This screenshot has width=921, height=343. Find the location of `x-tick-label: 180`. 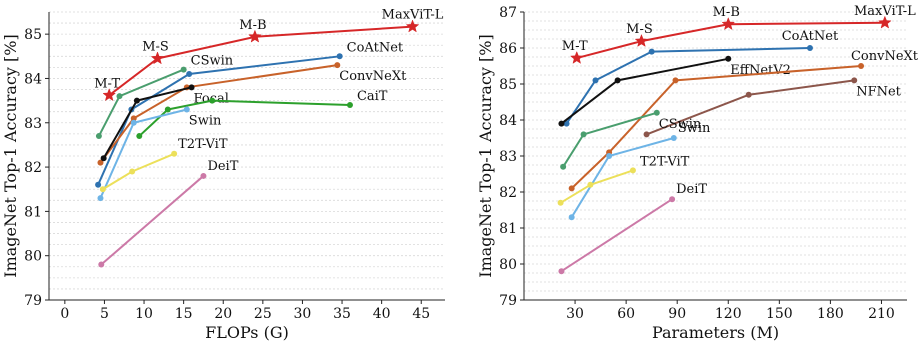

x-tick-label: 180 is located at coordinates (830, 314).